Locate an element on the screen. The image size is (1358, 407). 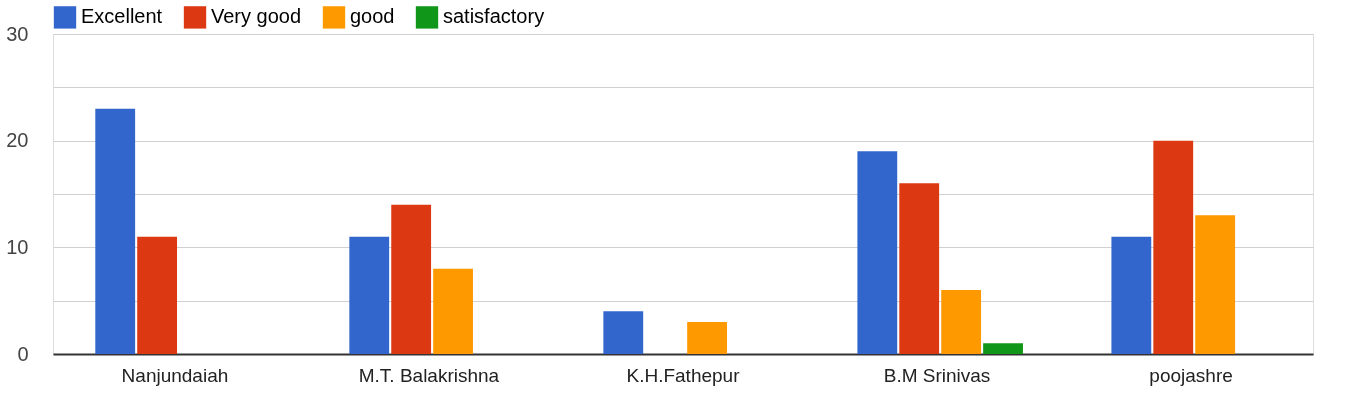
legend-label: satisfactory is located at coordinates (494, 16).